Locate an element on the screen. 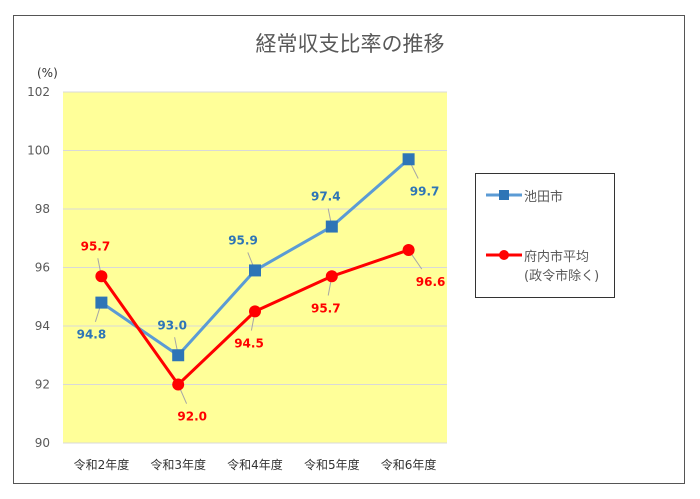 The width and height of the screenshot is (700, 499). legend-square-marker-icon is located at coordinates (504, 195).